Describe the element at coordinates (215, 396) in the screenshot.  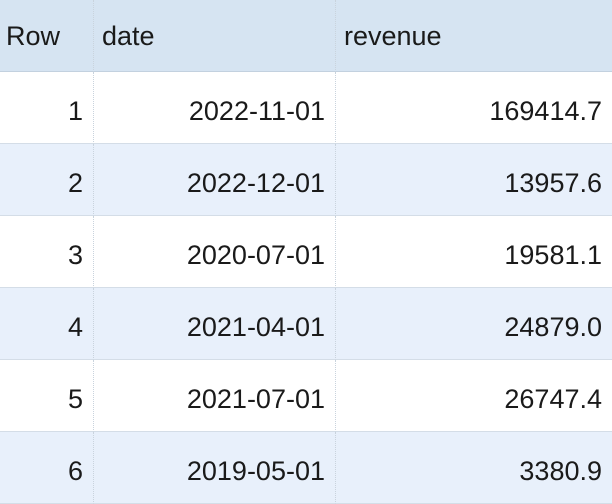
I see `date-cell: 2021-07-01` at that location.